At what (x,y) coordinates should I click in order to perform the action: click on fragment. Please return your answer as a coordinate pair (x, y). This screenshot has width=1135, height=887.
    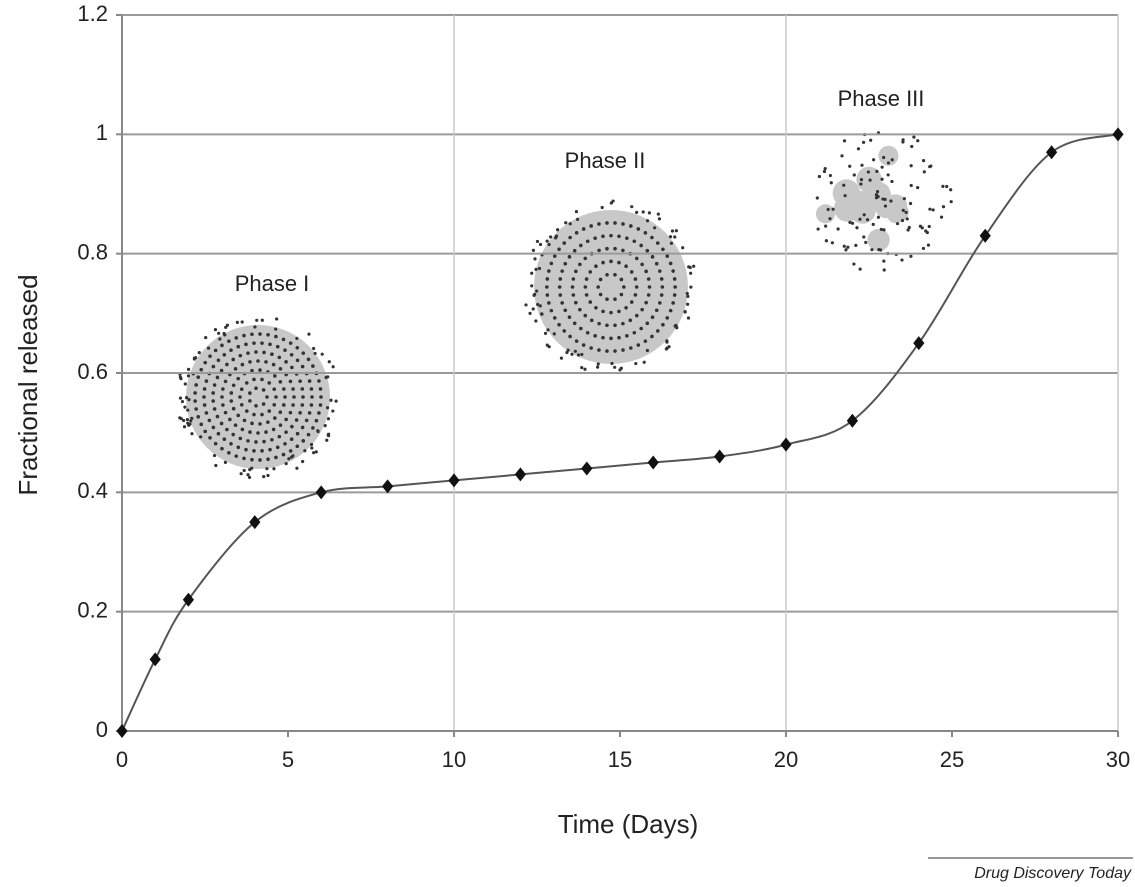
    Looking at the image, I should click on (880, 200).